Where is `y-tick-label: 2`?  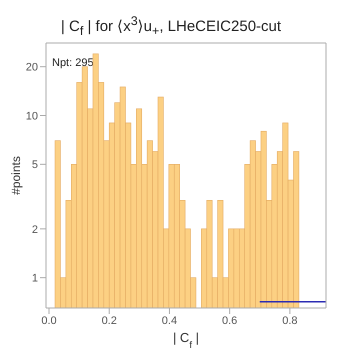
y-tick-label: 2 is located at coordinates (35, 230).